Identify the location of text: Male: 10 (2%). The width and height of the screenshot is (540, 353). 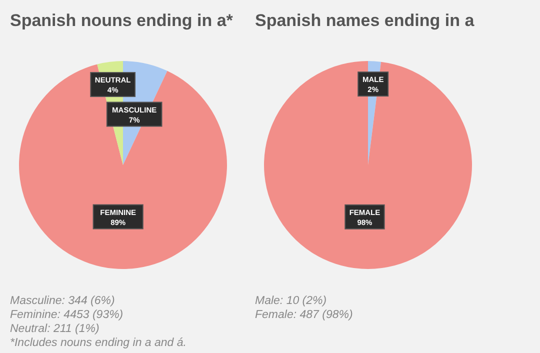
(291, 301).